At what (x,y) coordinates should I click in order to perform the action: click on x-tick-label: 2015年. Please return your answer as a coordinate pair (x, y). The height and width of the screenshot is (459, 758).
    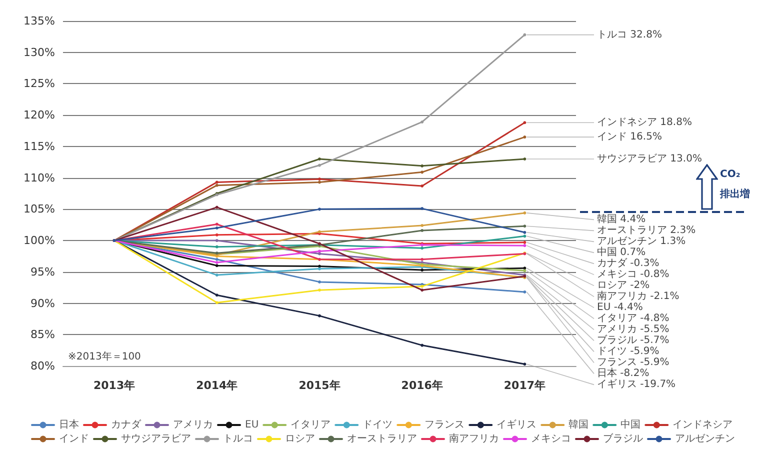
    Looking at the image, I should click on (319, 385).